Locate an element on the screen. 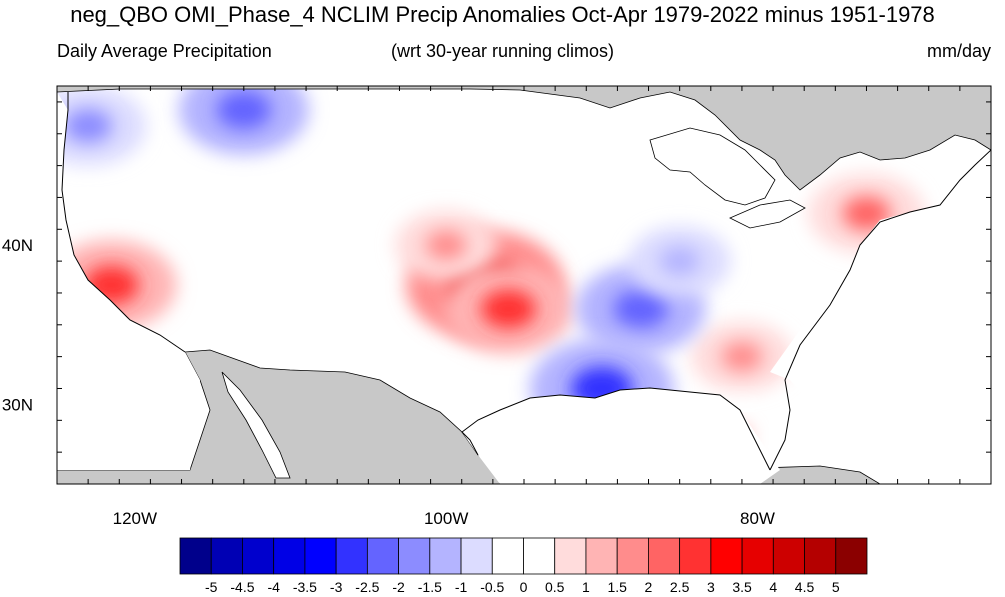  lat-label: 30N is located at coordinates (17, 404).